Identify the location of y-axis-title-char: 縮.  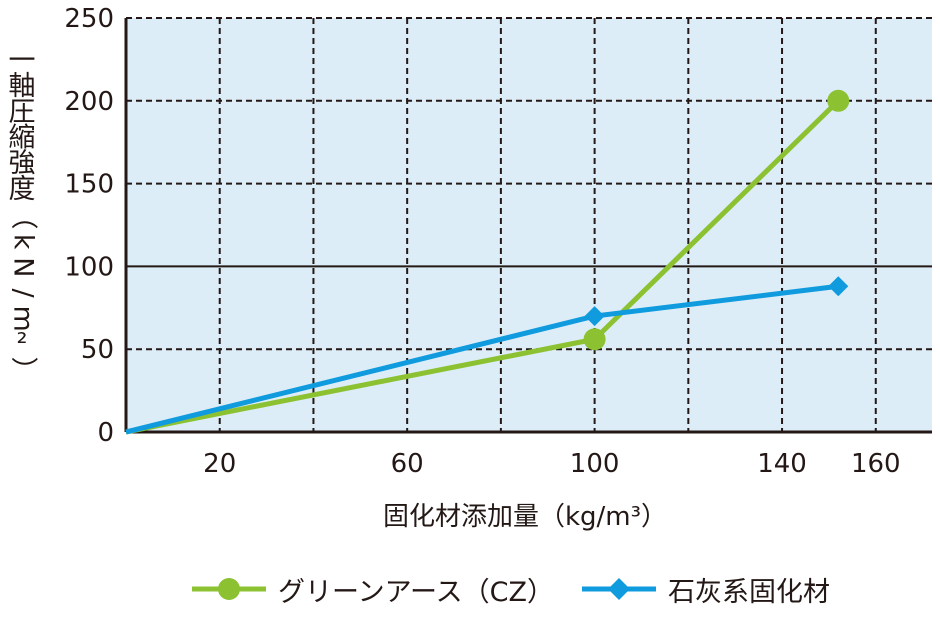
(22, 138).